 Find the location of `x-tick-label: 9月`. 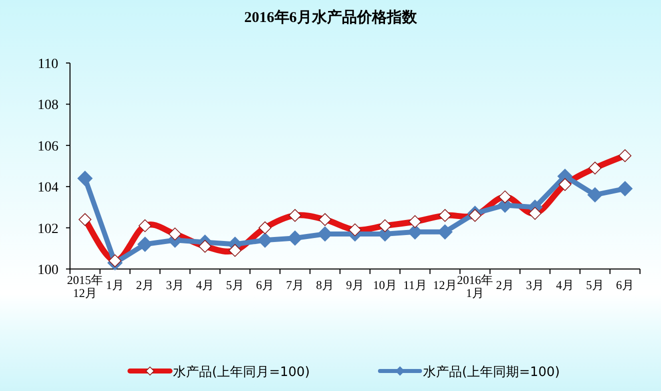

x-tick-label: 9月 is located at coordinates (355, 285).